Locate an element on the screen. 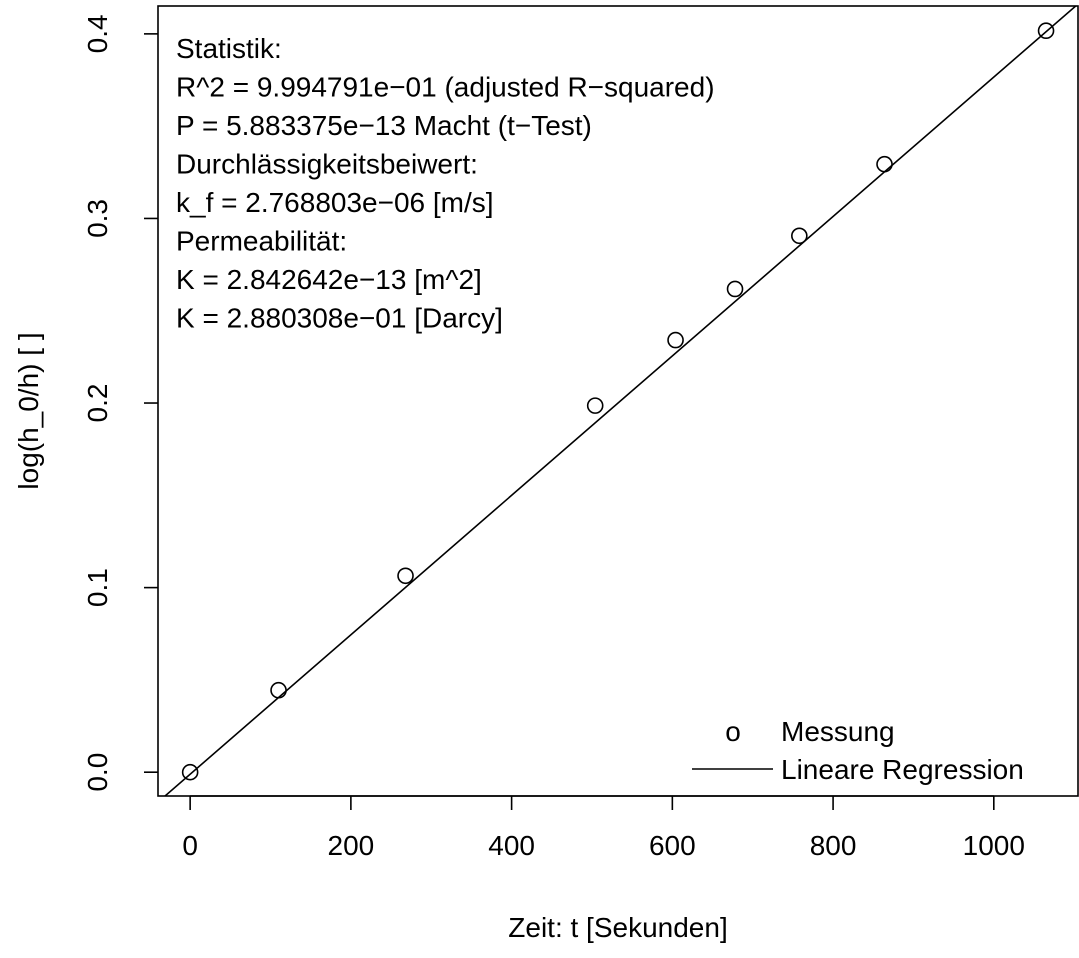  y-tick-label: 0.2 is located at coordinates (97, 403).